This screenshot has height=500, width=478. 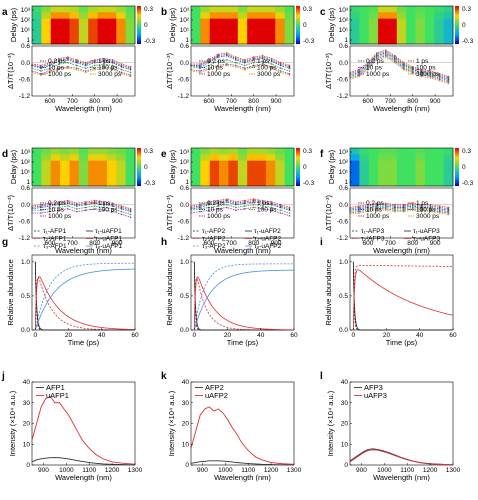 I want to click on spectra-ytick: 0.0, so click(x=343, y=63).